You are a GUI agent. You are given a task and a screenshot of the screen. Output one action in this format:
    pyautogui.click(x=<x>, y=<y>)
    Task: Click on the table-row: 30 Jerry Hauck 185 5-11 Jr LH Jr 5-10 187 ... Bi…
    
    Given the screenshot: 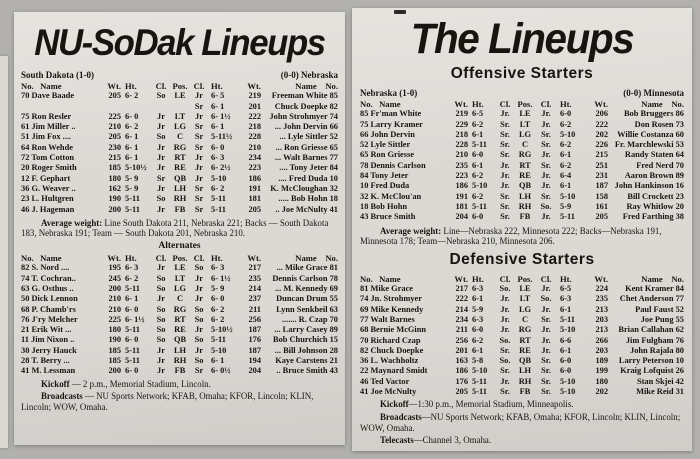 What is the action you would take?
    pyautogui.click(x=179, y=351)
    